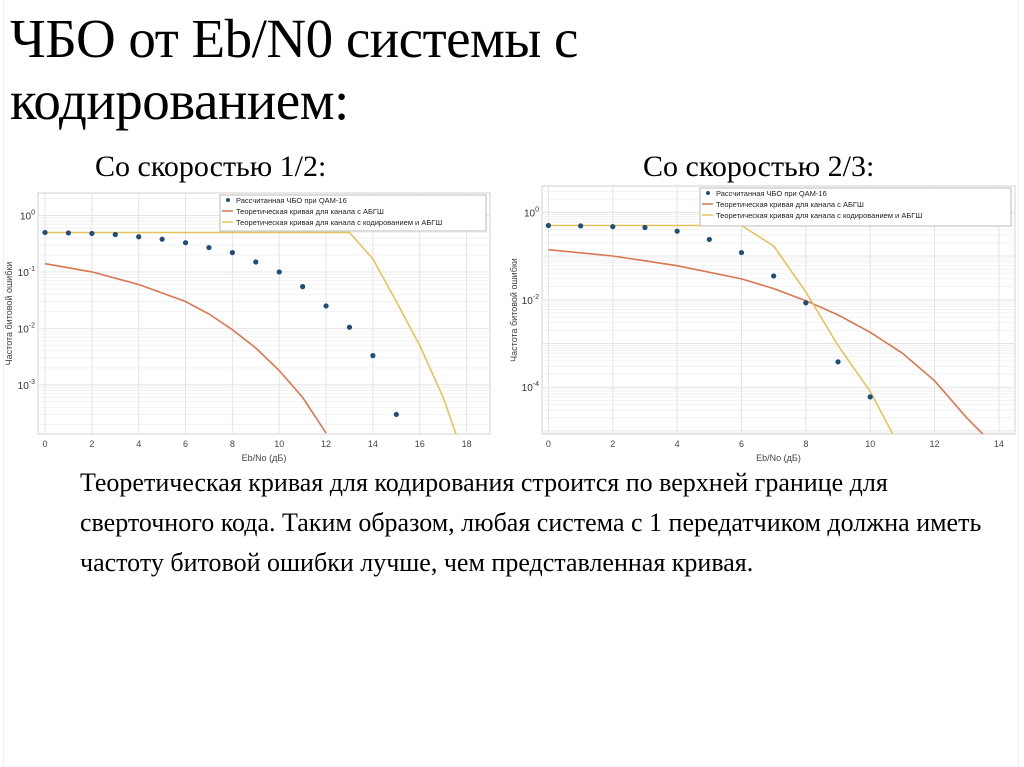 This screenshot has height=767, width=1024. I want to click on subtitle-rate-two-thirds: Со скоростью 2/3:, so click(759, 166).